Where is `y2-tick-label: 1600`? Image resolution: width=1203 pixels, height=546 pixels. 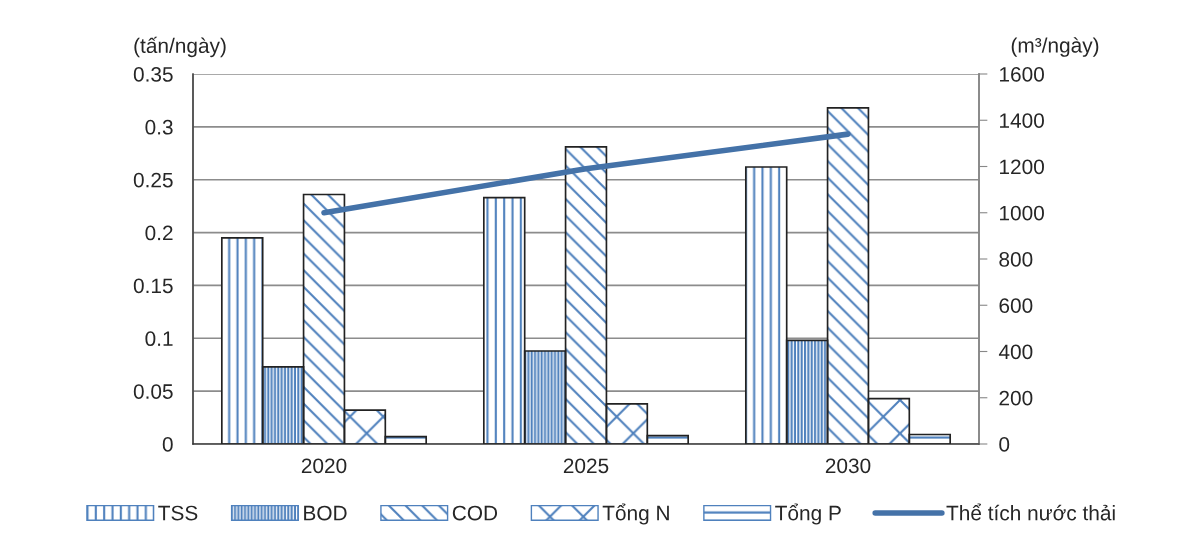 y2-tick-label: 1600 is located at coordinates (1022, 74).